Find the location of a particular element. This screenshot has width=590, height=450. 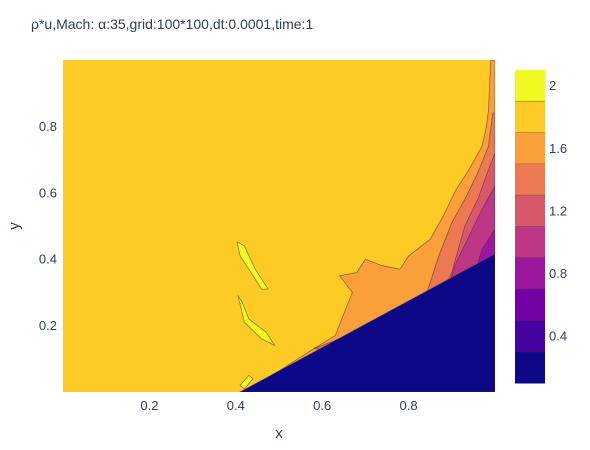

y-axis: 0.2 0.4 0.6 0.8 is located at coordinates (48, 226).